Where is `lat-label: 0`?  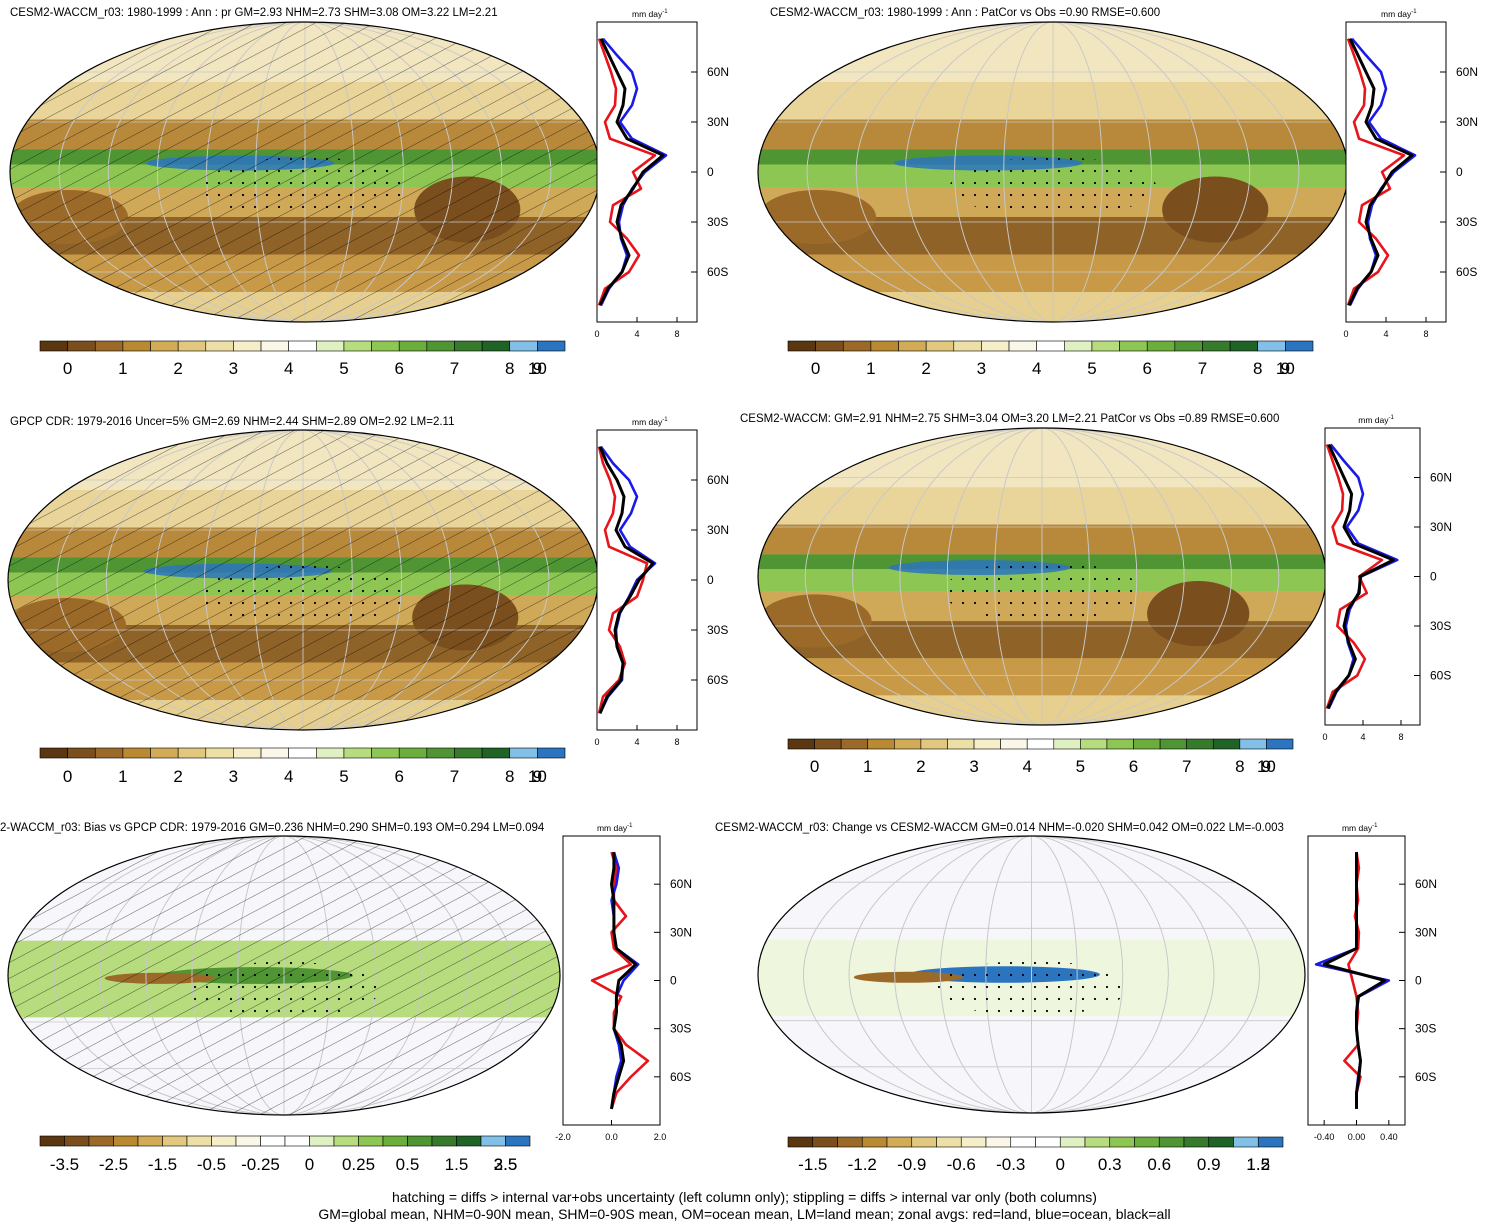 lat-label: 0 is located at coordinates (1459, 172).